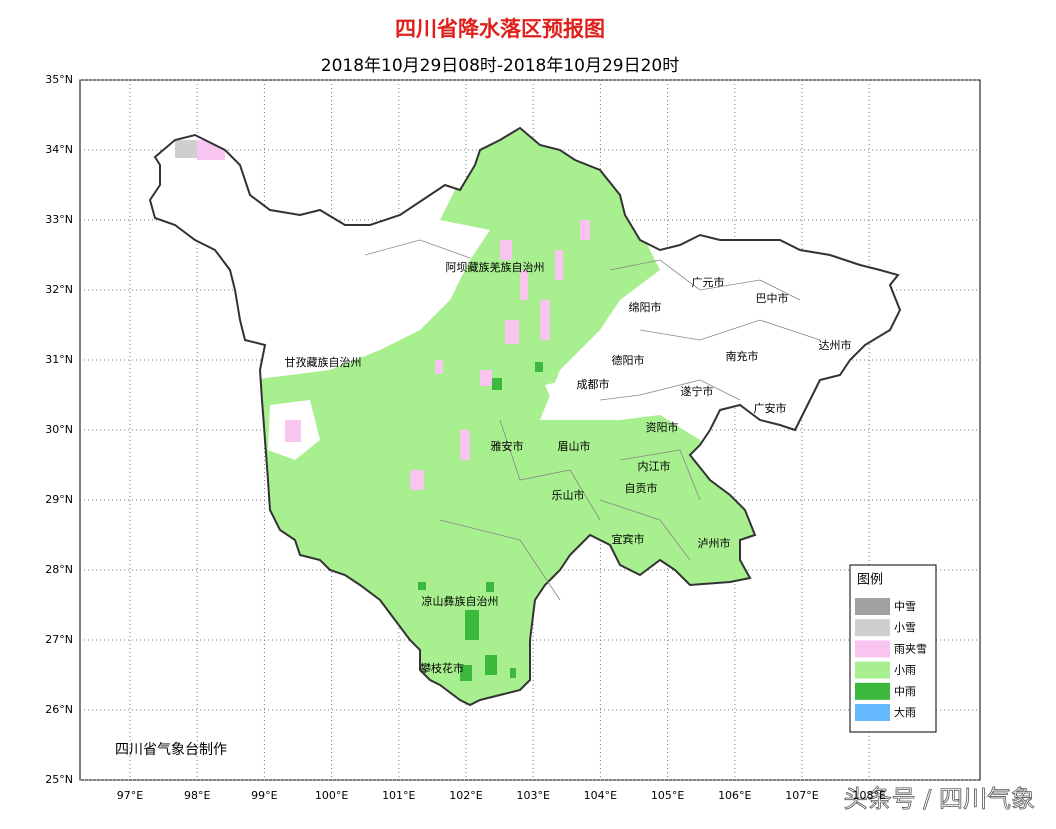 The image size is (1056, 829). I want to click on lat-tick-label: 28°N, so click(59, 569).